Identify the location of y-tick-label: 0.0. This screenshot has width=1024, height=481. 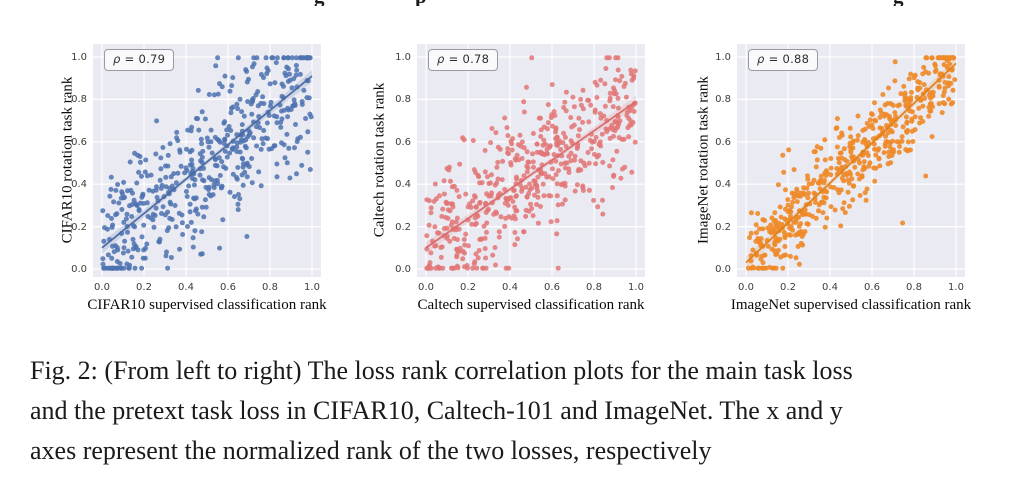
(79, 269).